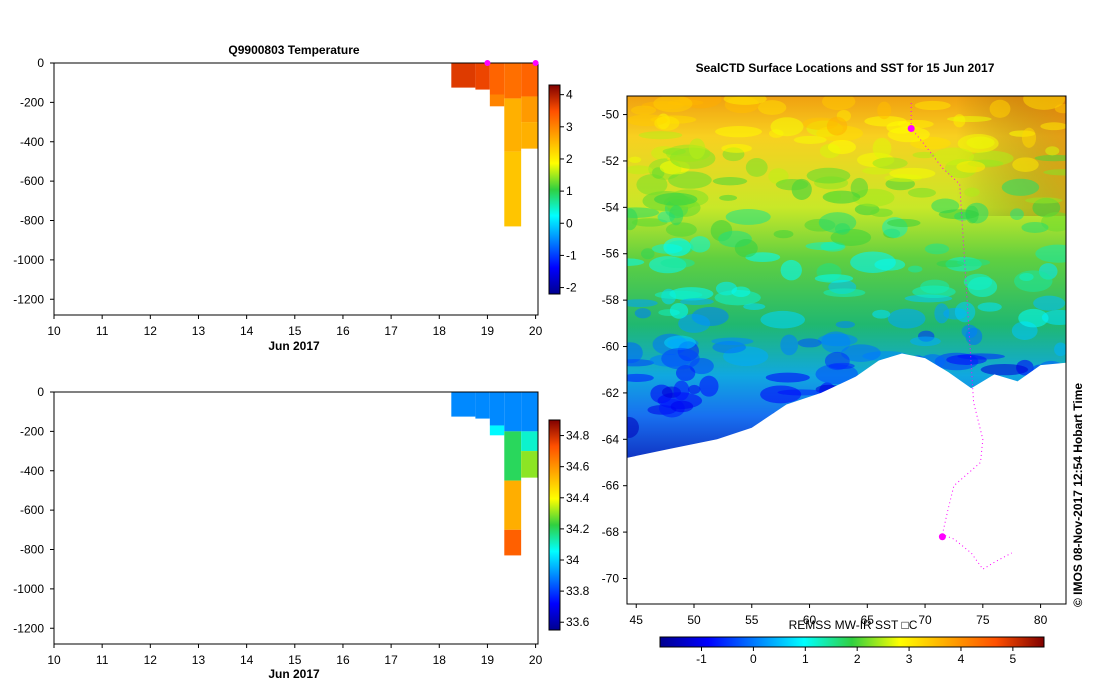 The width and height of the screenshot is (1099, 700). What do you see at coordinates (1013, 659) in the screenshot?
I see `map-colorbar-tick-label: 5` at bounding box center [1013, 659].